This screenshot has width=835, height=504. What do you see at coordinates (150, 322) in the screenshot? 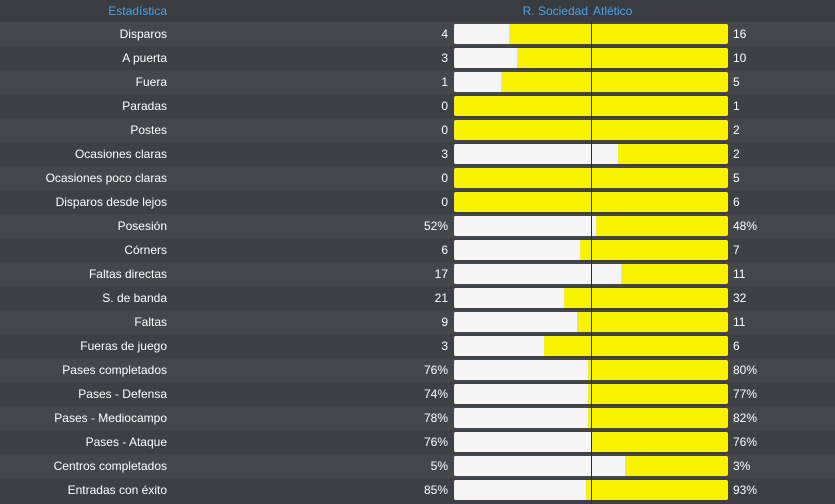
I see `stat-label: Faltas` at bounding box center [150, 322].